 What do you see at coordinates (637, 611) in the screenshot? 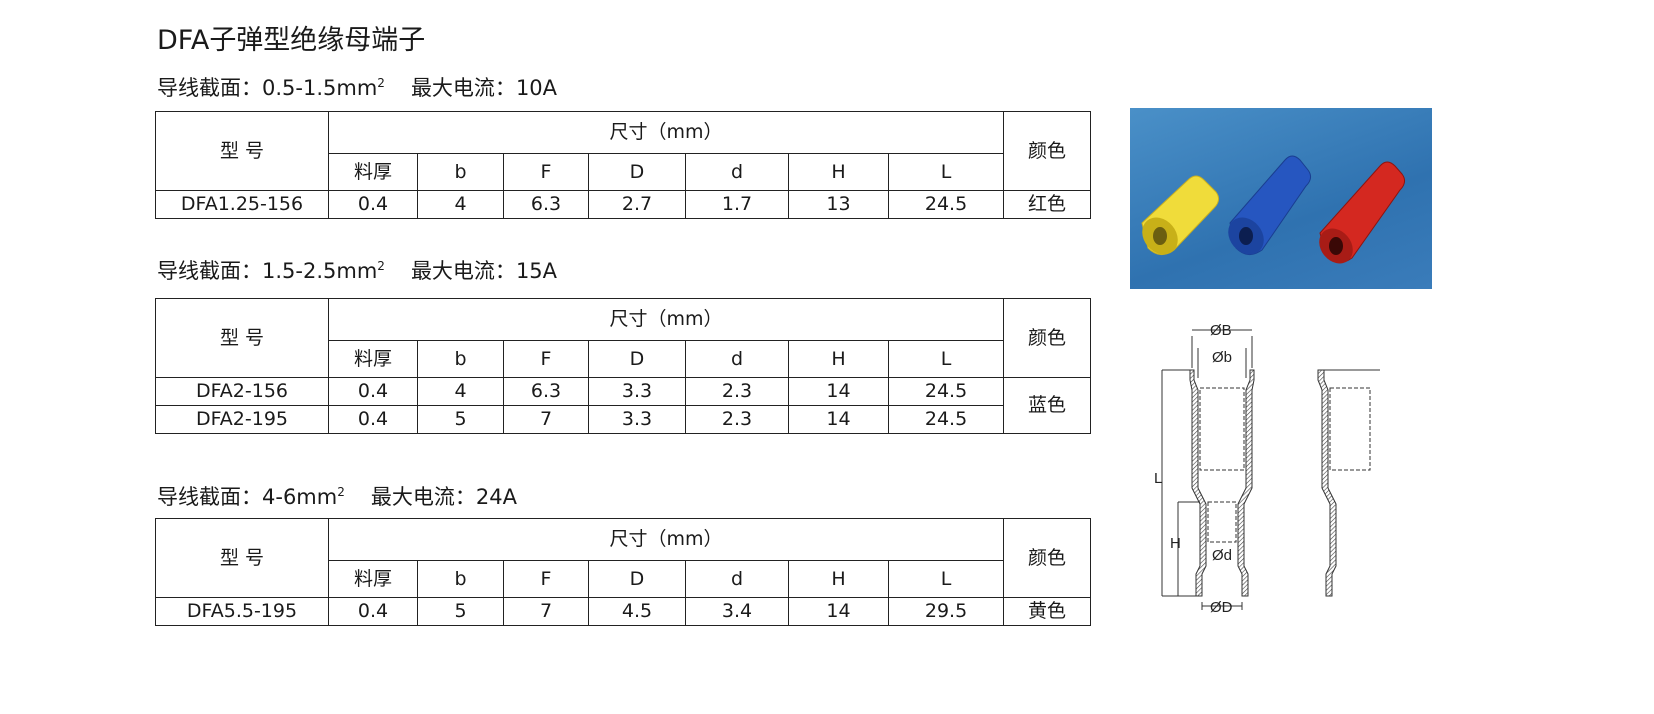
I see `value-cell: 4.5` at bounding box center [637, 611].